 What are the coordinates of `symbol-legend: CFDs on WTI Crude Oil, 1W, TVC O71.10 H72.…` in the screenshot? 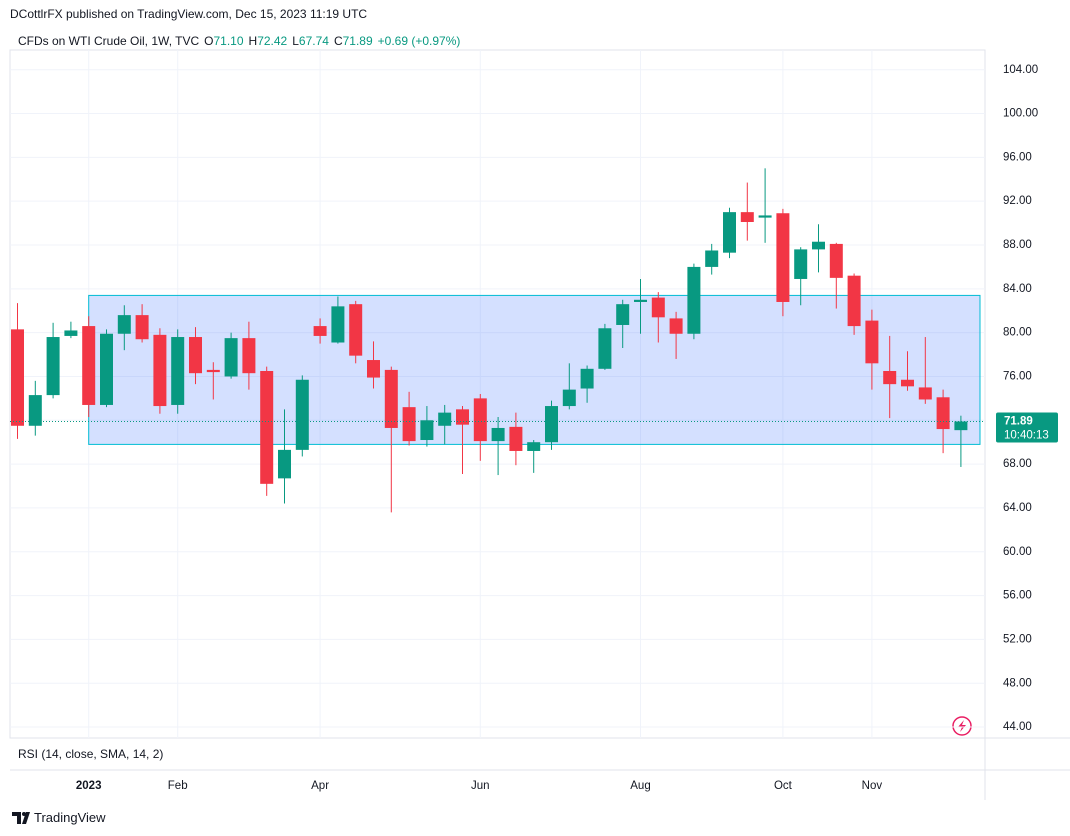 It's located at (239, 41).